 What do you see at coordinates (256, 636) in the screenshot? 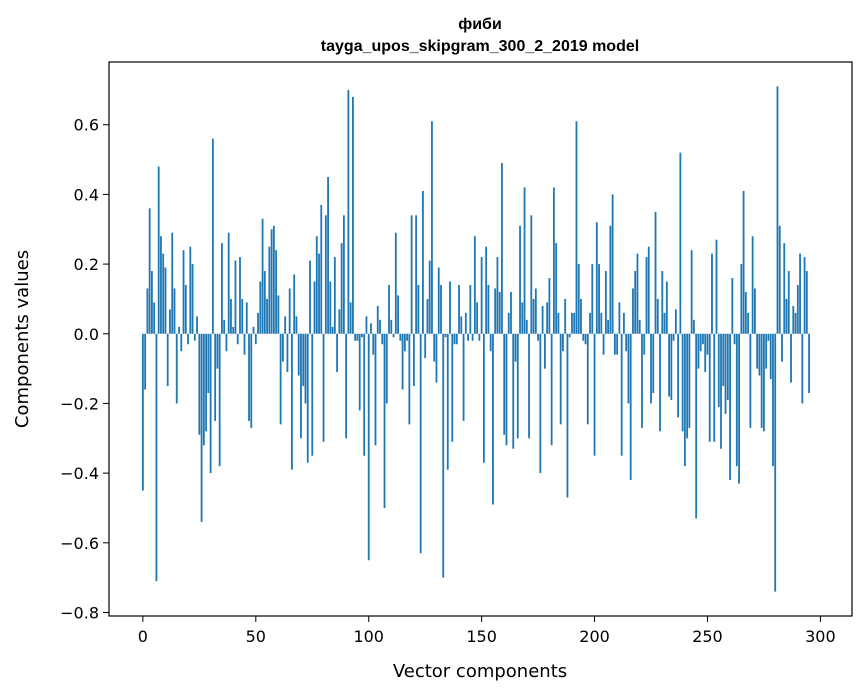
I see `x-tick-label: 50` at bounding box center [256, 636].